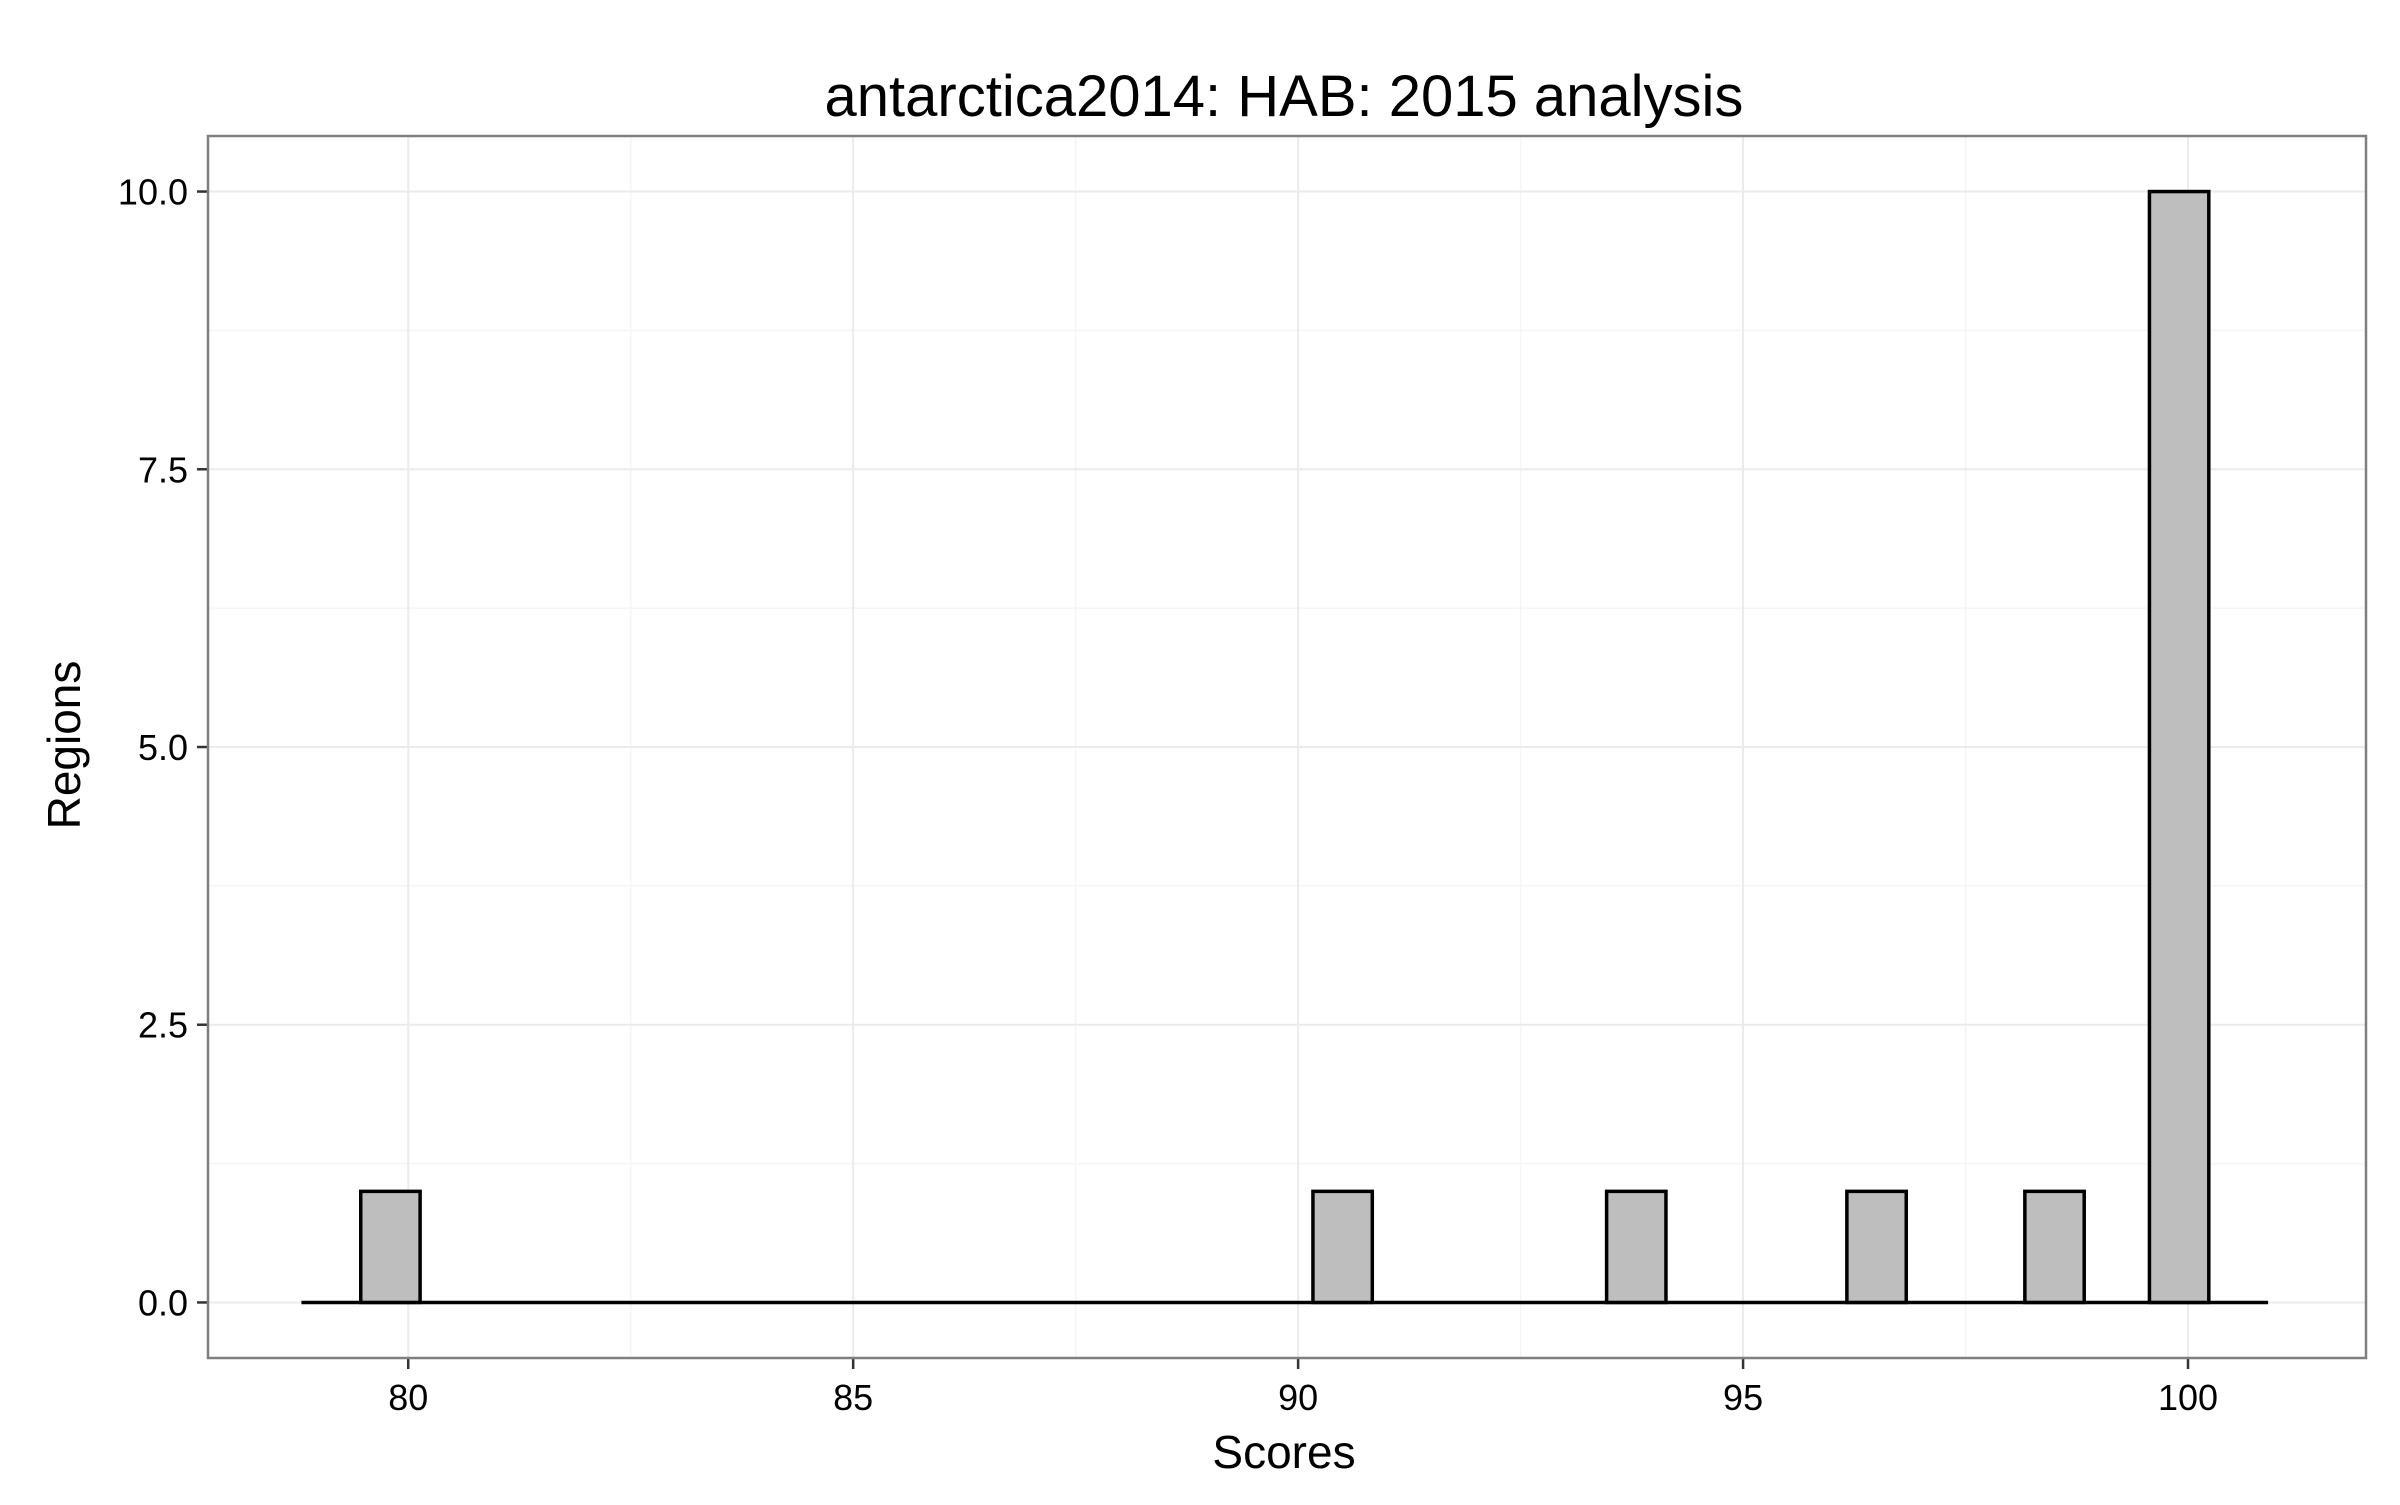  I want to click on y-tick-label: 10.0, so click(153, 192).